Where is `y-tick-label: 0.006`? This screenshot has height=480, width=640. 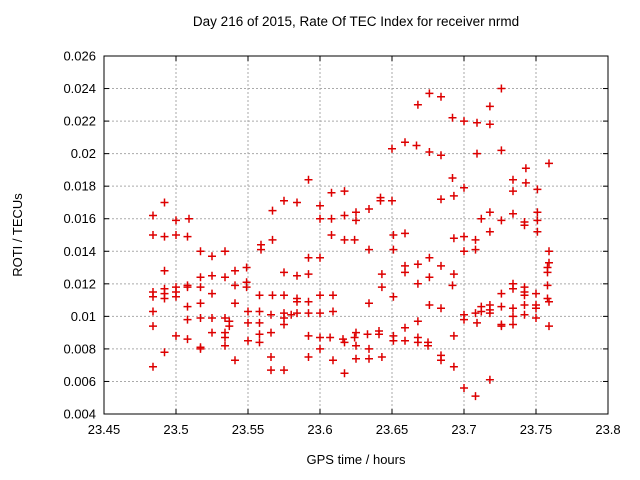 y-tick-label: 0.006 is located at coordinates (79, 381).